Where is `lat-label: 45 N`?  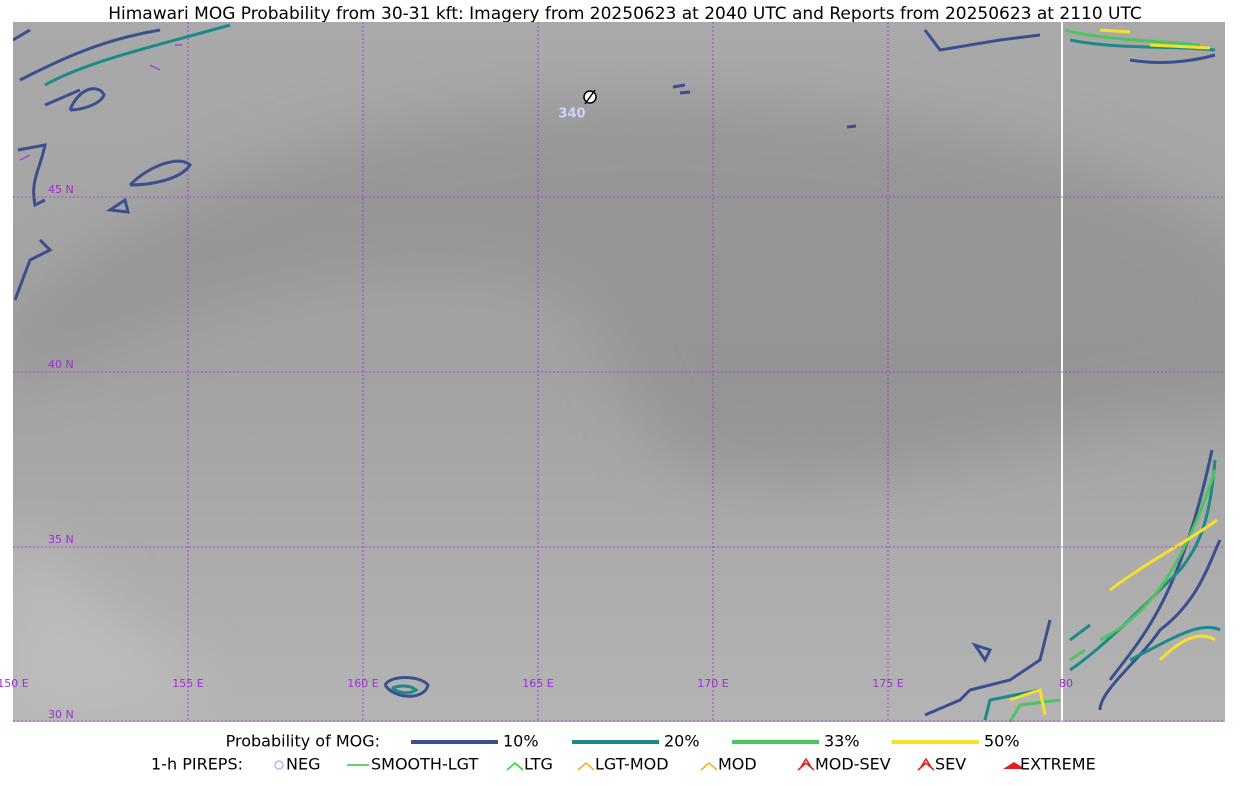
lat-label: 45 N is located at coordinates (61, 189).